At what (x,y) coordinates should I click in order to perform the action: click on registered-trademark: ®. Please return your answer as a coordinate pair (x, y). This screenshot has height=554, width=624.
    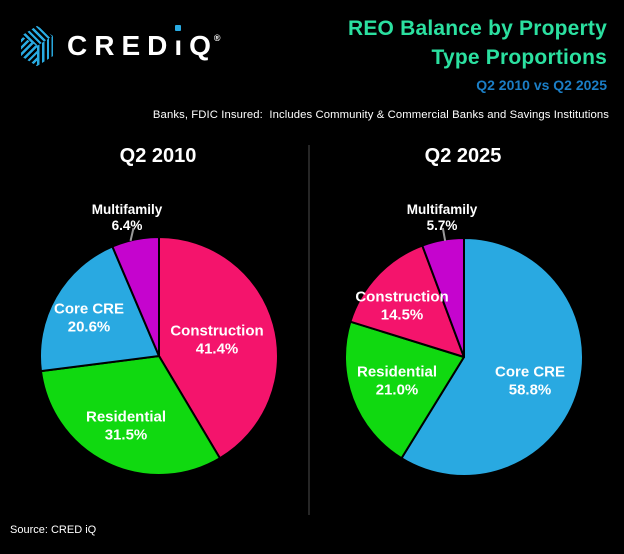
    Looking at the image, I should click on (217, 38).